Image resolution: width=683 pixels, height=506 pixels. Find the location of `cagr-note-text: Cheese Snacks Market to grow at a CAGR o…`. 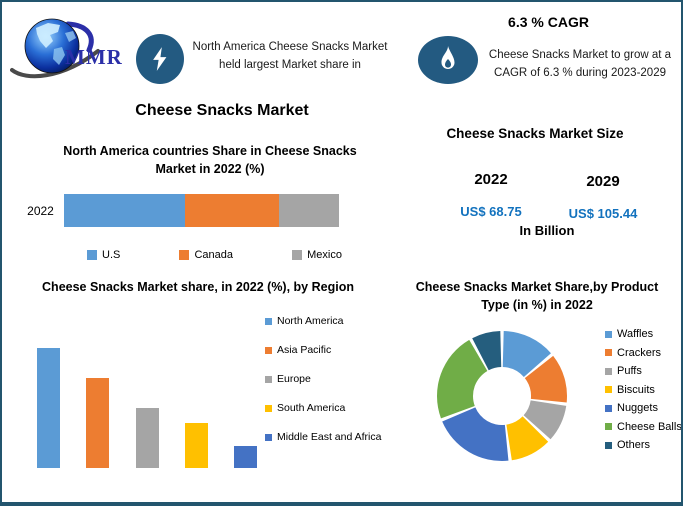

cagr-note-text: Cheese Snacks Market to grow at a CAGR o… is located at coordinates (580, 64).